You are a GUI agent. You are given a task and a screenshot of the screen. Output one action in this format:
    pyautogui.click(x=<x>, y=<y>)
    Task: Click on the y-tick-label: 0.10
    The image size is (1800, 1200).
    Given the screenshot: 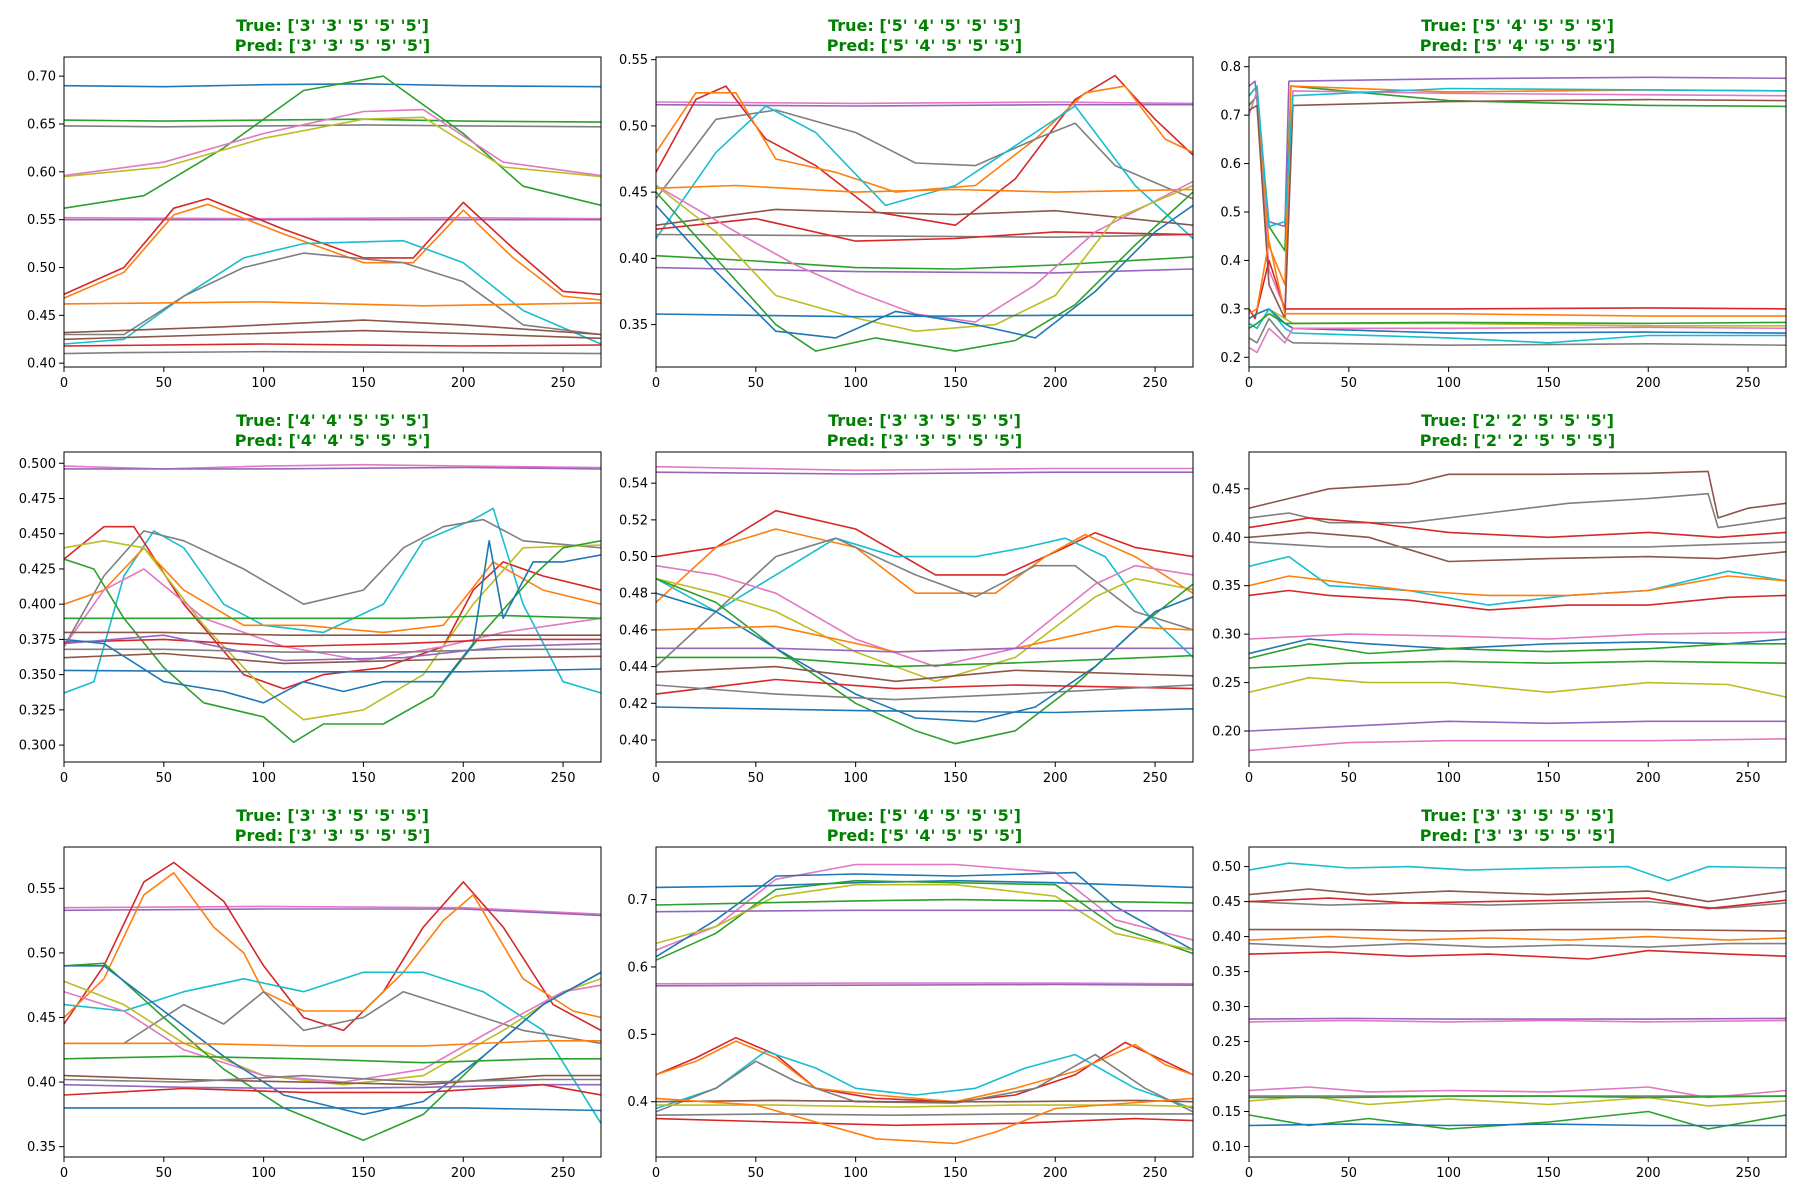 What is the action you would take?
    pyautogui.click(x=1226, y=1147)
    